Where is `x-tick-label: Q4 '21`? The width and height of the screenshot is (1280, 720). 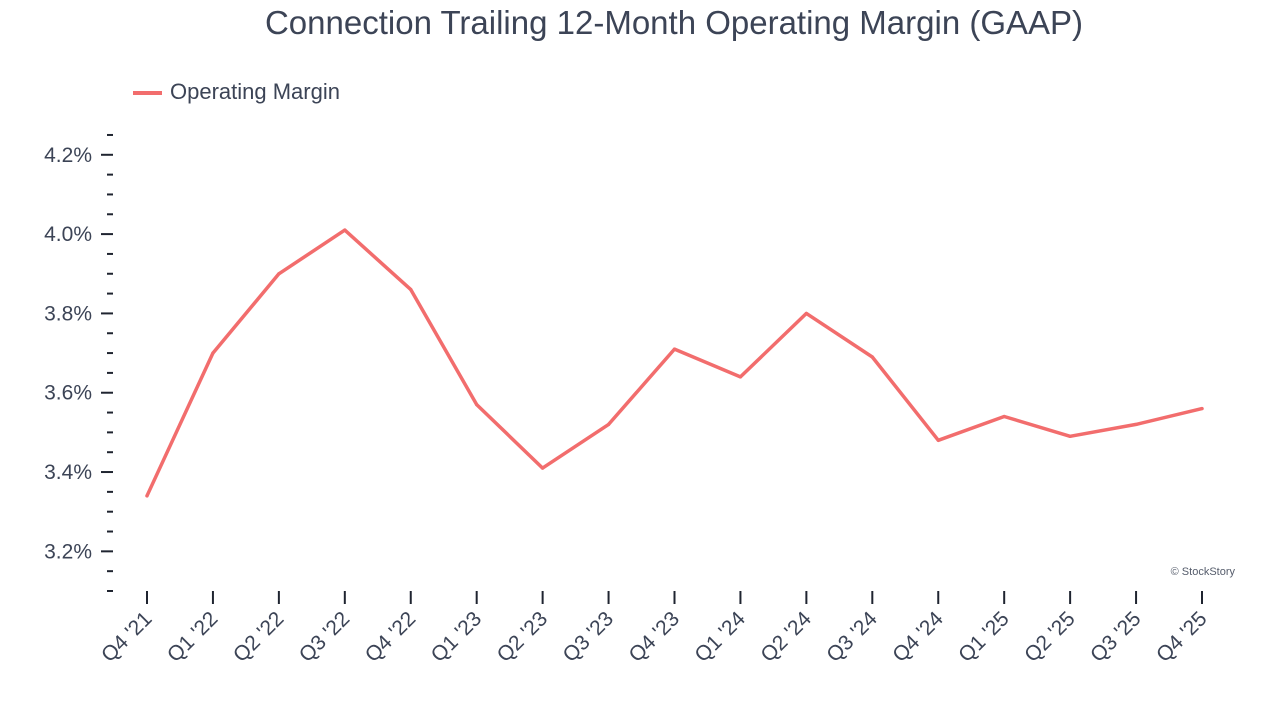
x-tick-label: Q4 '21 is located at coordinates (127, 637).